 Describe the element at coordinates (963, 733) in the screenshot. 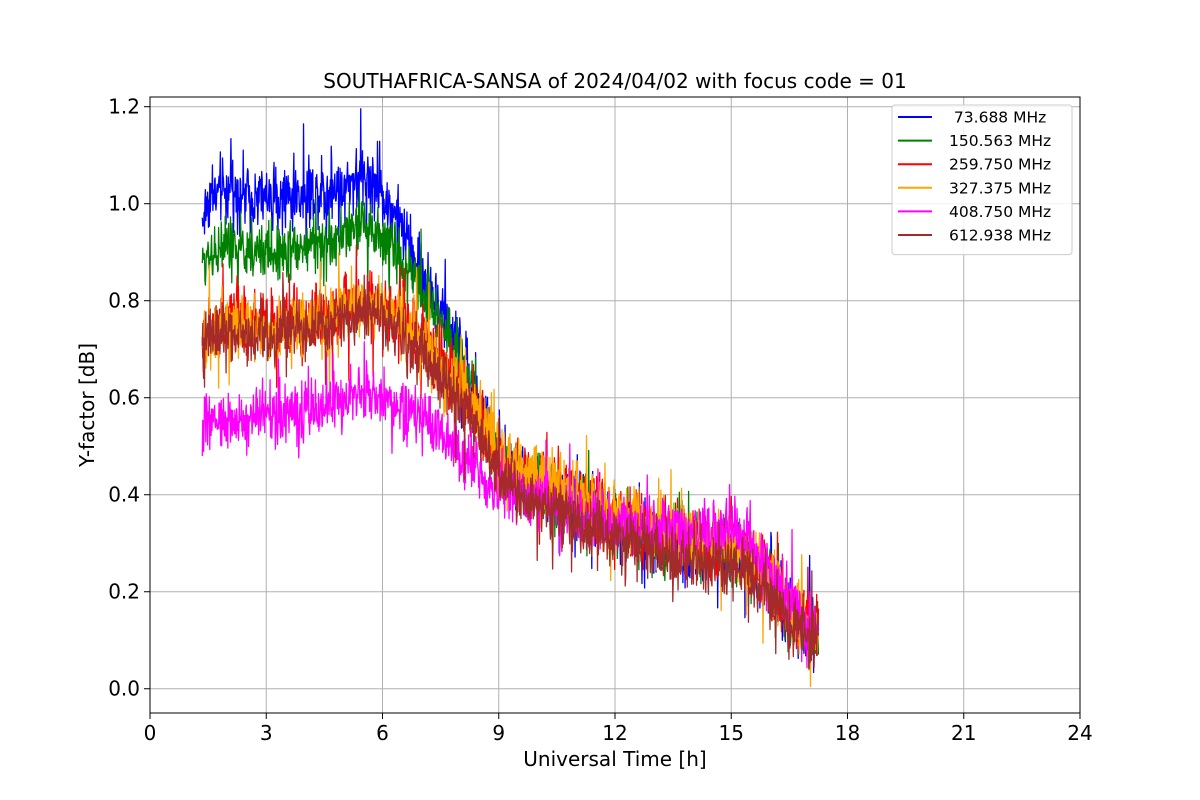

I see `x-tick-label: 21` at that location.